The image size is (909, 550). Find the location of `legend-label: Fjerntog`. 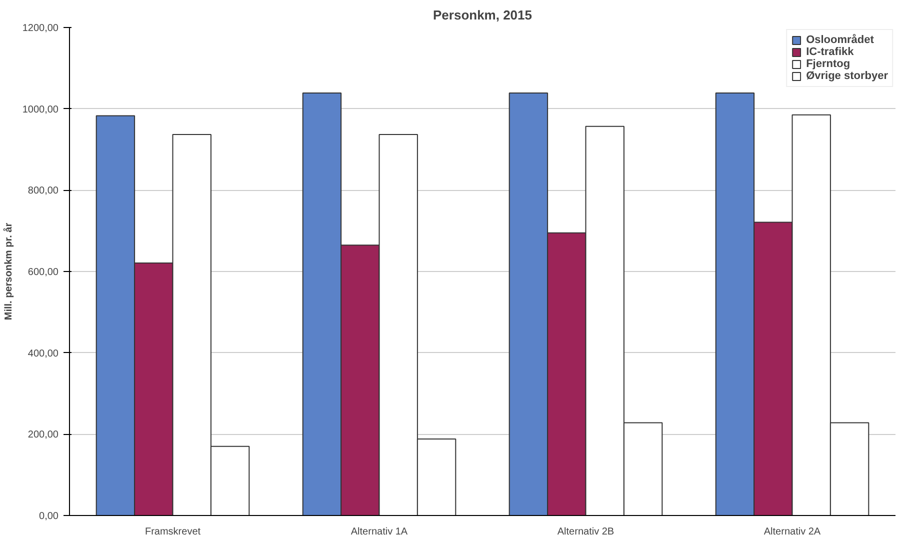

legend-label: Fjerntog is located at coordinates (828, 64).